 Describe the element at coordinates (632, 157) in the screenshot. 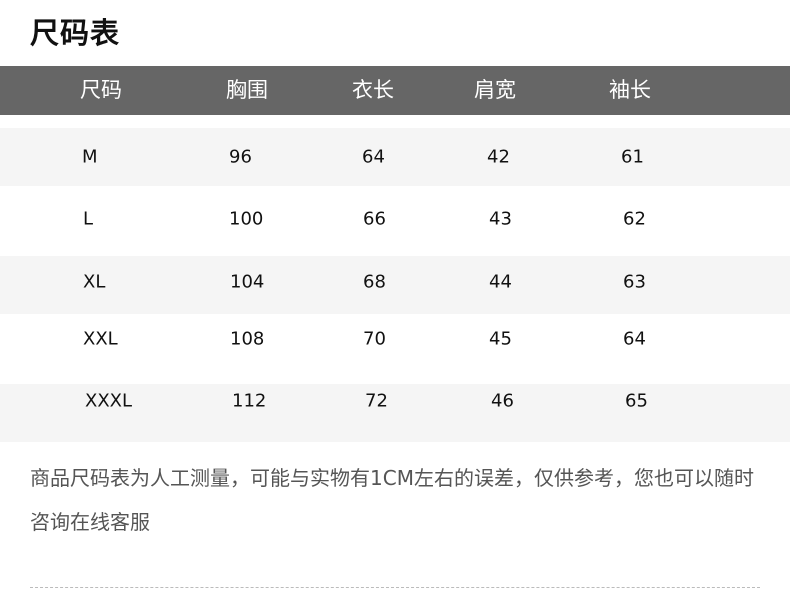

I see `cell-sleeve: 61` at that location.